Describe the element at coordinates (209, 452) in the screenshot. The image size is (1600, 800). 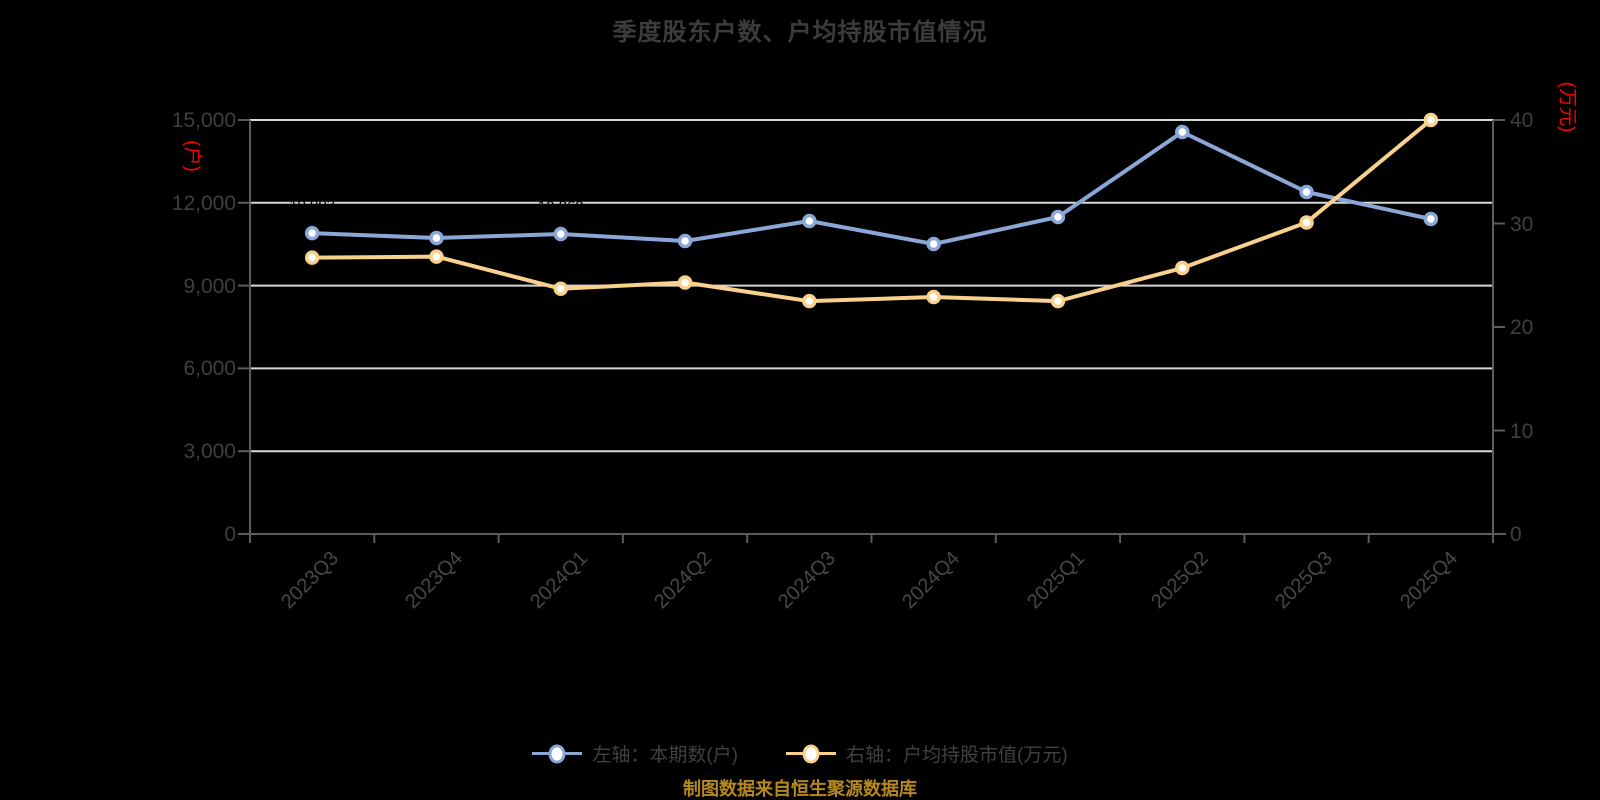
I see `y-axis-tick-label: 3,000` at that location.